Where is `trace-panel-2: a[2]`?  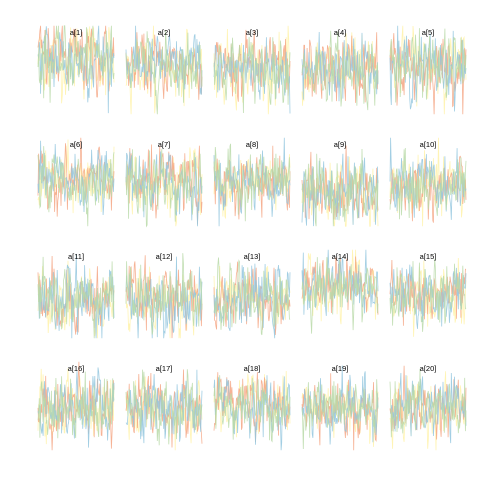
trace-panel-2: a[2] is located at coordinates (164, 70).